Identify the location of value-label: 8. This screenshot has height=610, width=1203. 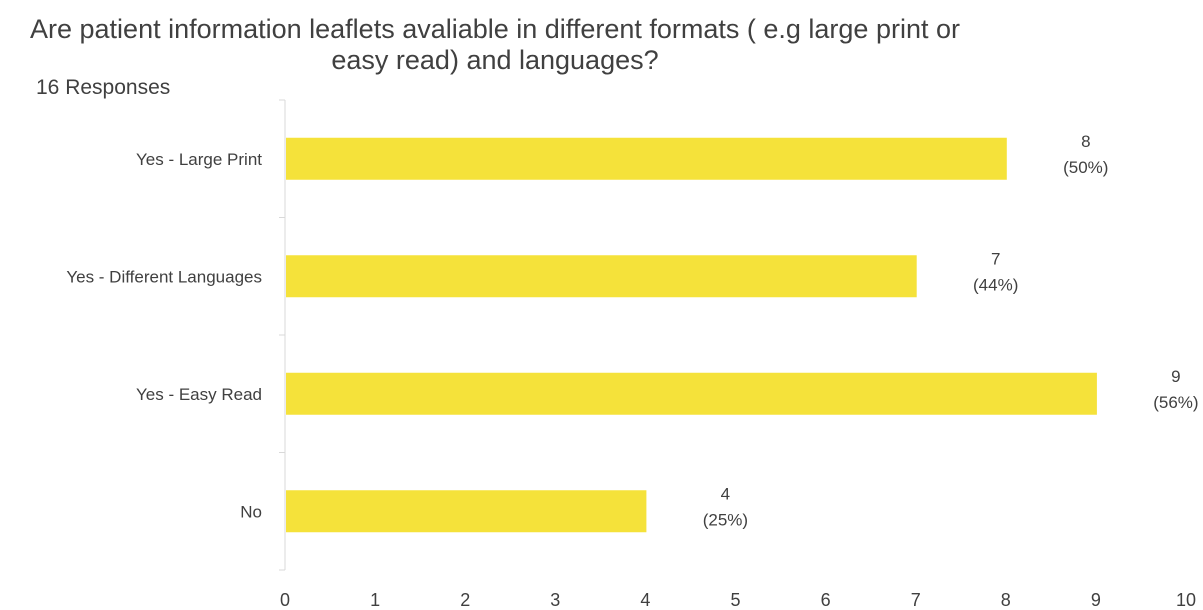
(1085, 141).